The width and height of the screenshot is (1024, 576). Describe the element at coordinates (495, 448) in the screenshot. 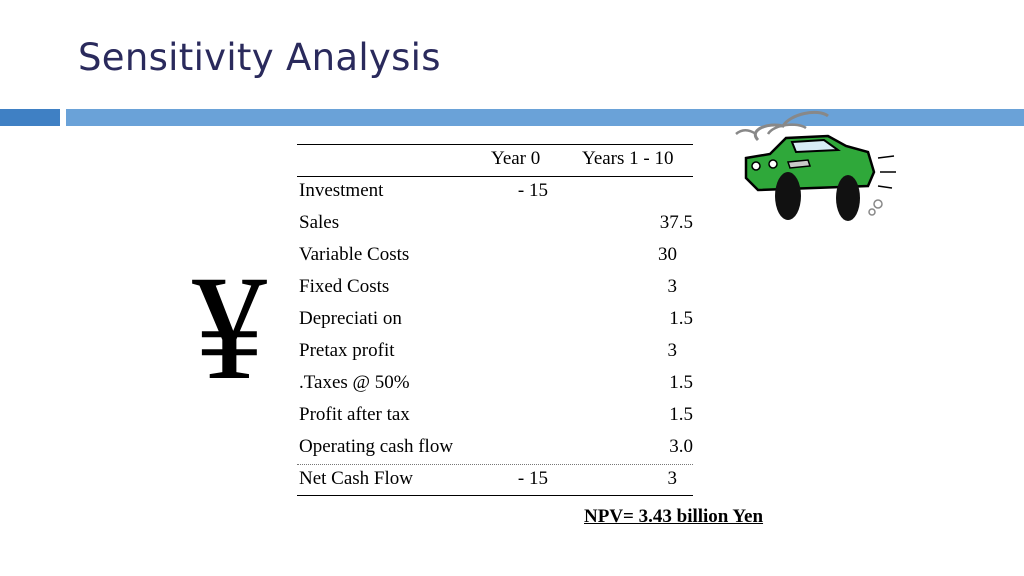

I see `table-row: Operating cash flow 3.0` at that location.